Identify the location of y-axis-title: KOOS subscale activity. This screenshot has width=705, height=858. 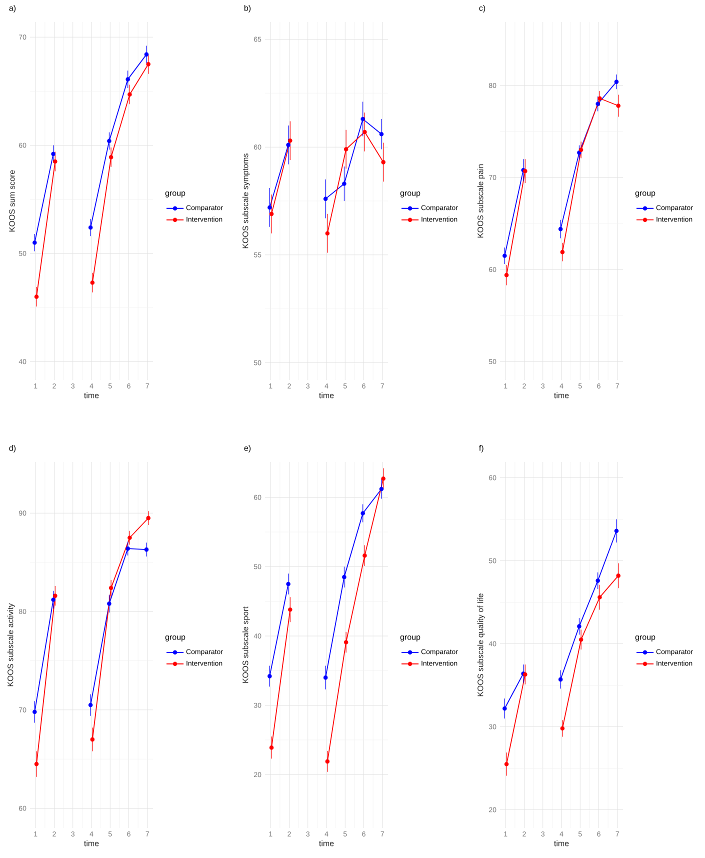
(11, 644).